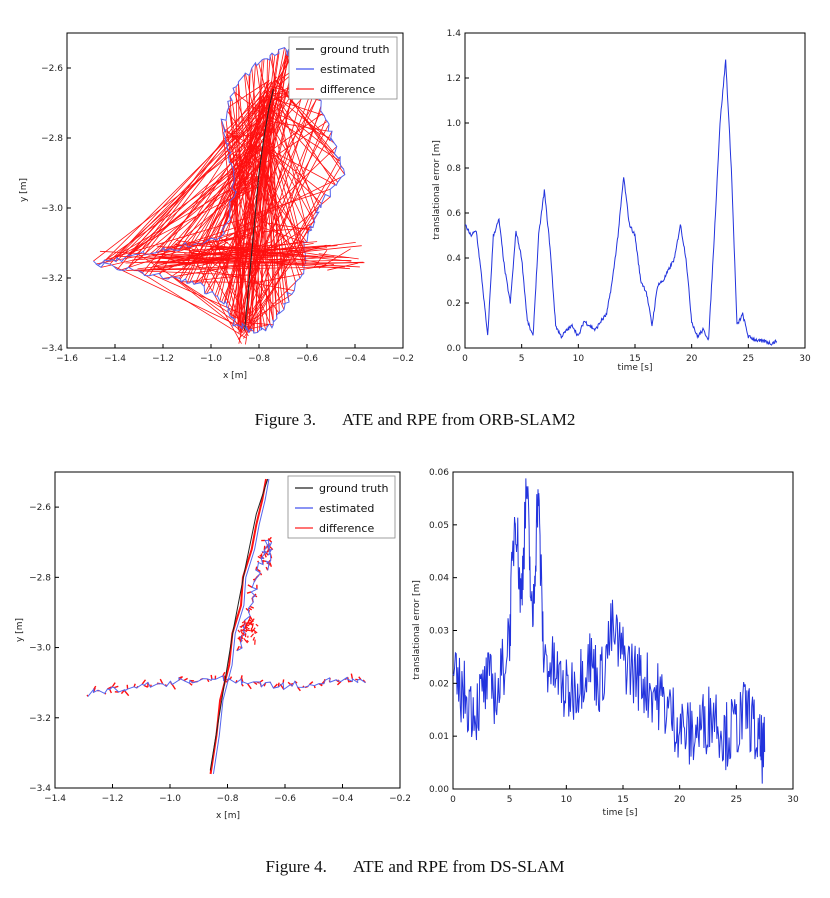 This screenshot has width=830, height=898. What do you see at coordinates (347, 69) in the screenshot?
I see `legend-estimated: estimated` at bounding box center [347, 69].